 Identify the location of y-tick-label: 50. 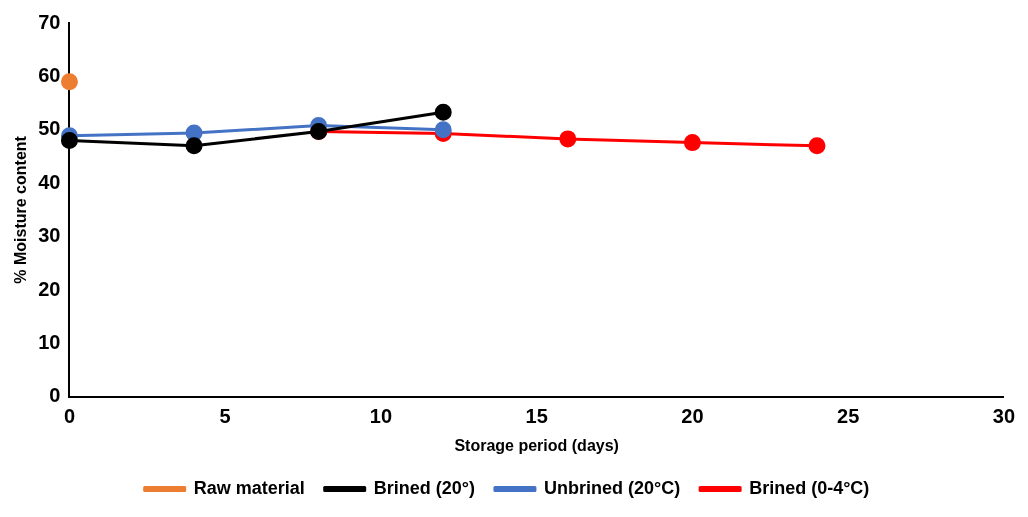
(49, 128).